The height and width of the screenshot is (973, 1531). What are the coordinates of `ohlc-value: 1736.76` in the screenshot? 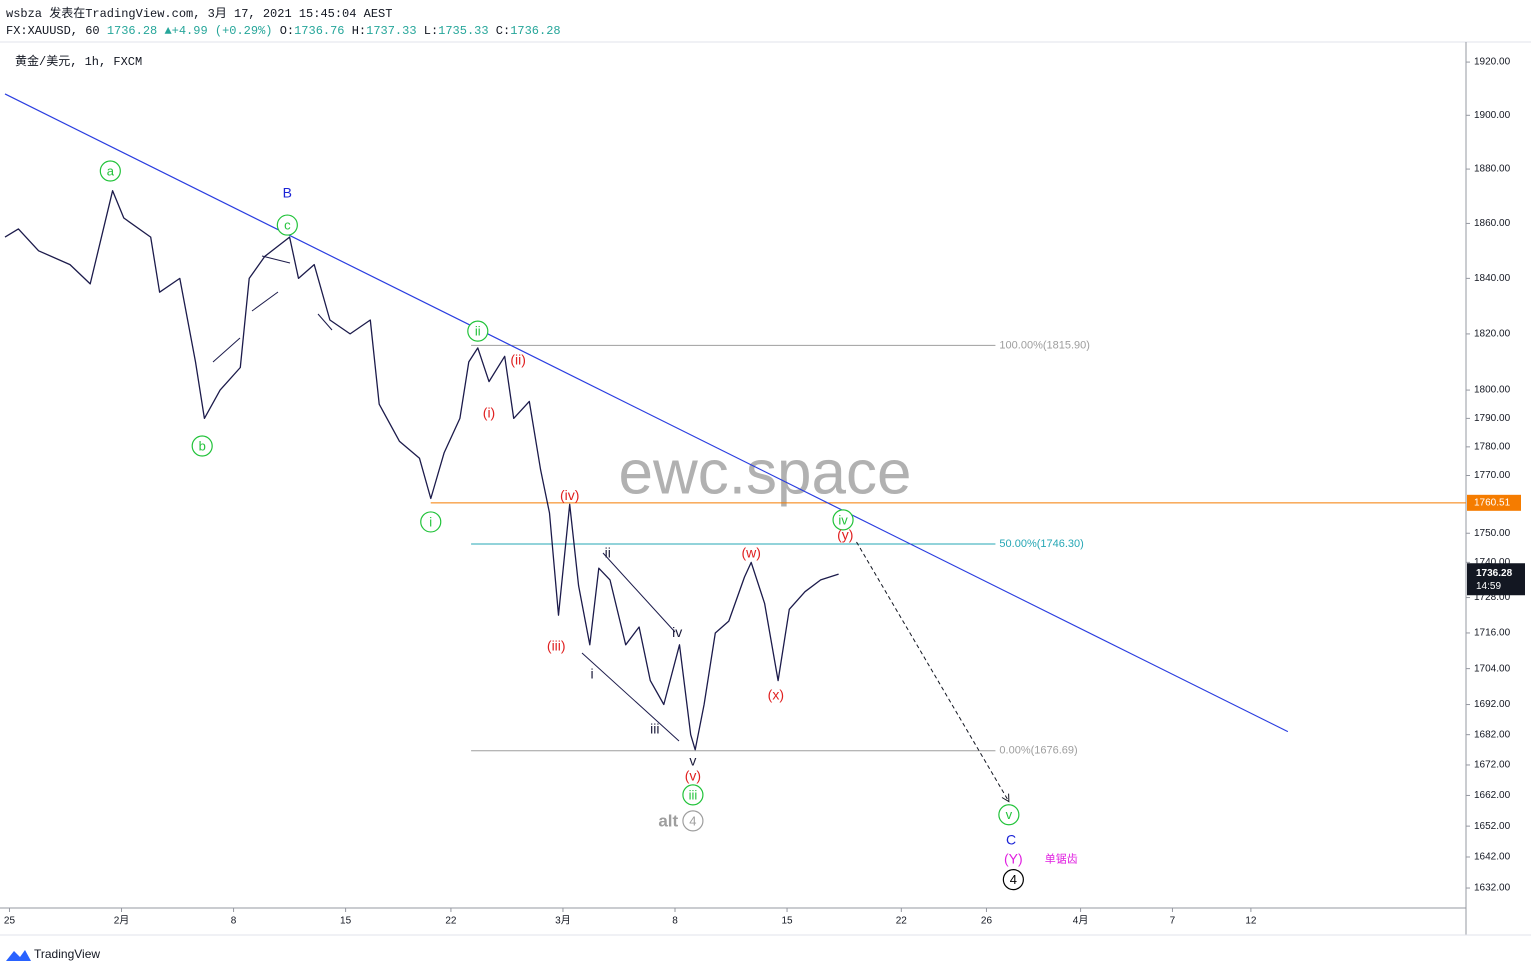 It's located at (319, 31).